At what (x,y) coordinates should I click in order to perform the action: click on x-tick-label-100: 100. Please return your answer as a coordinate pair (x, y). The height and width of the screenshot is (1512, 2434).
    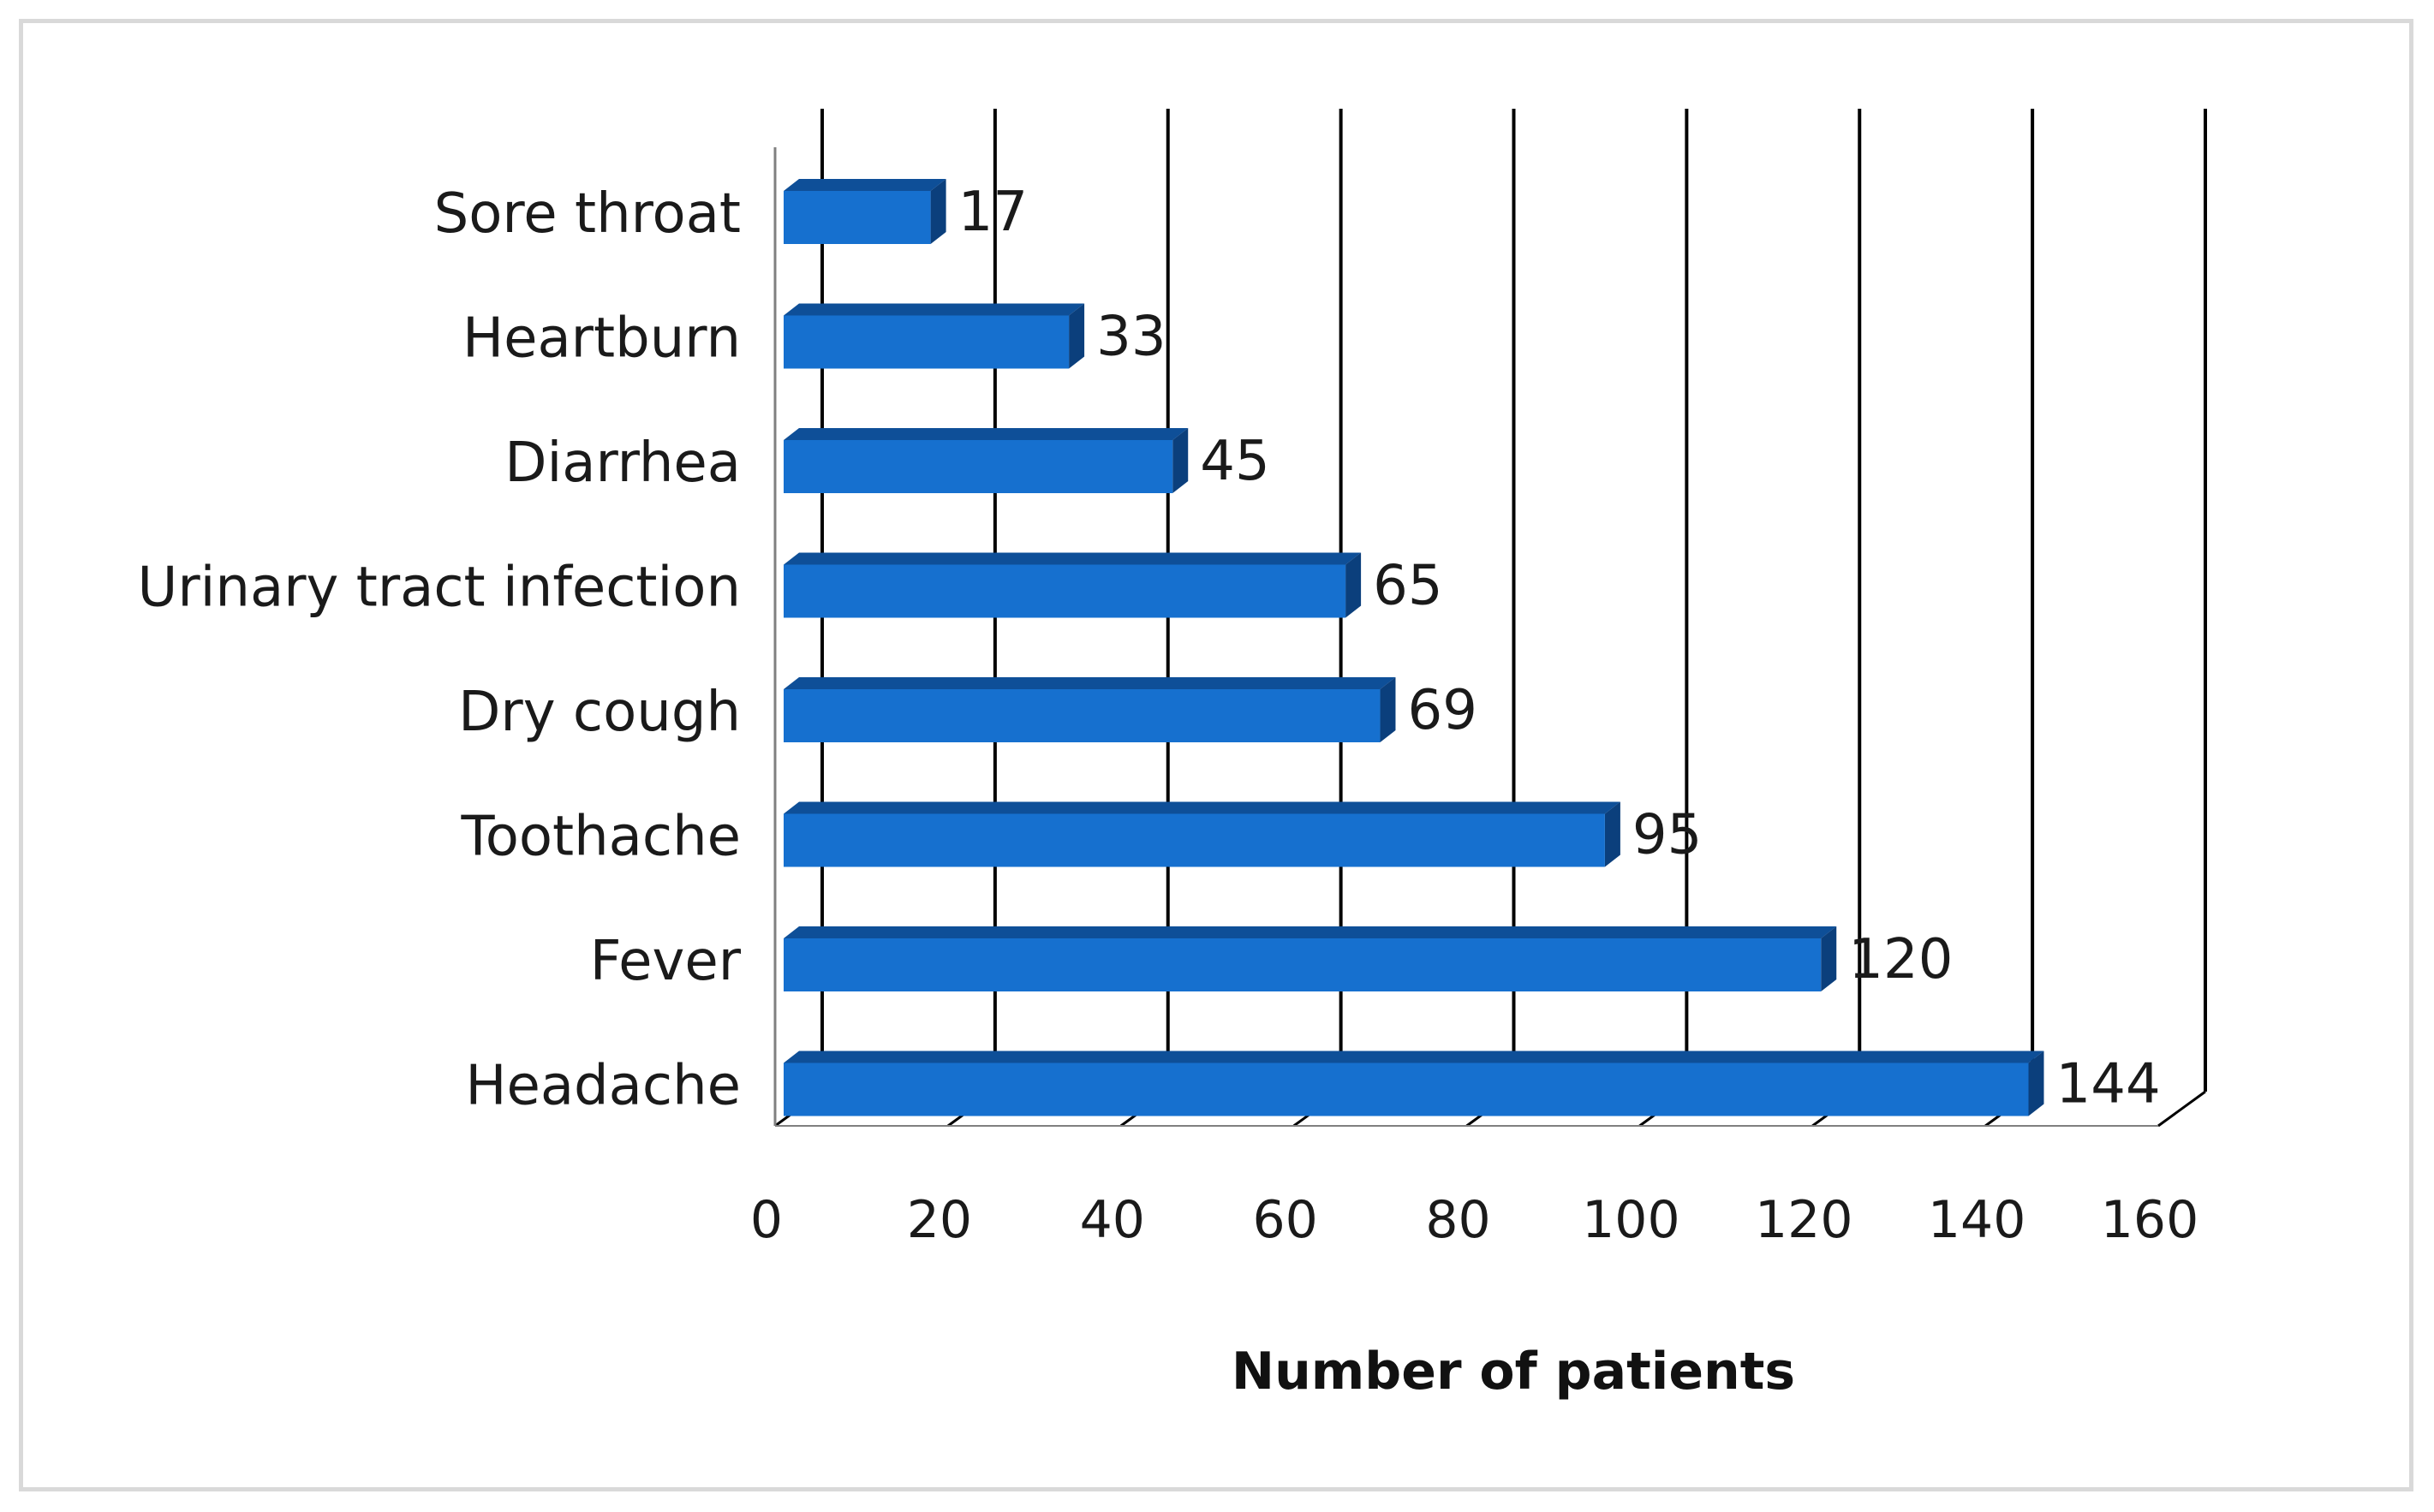
    Looking at the image, I should click on (1631, 1220).